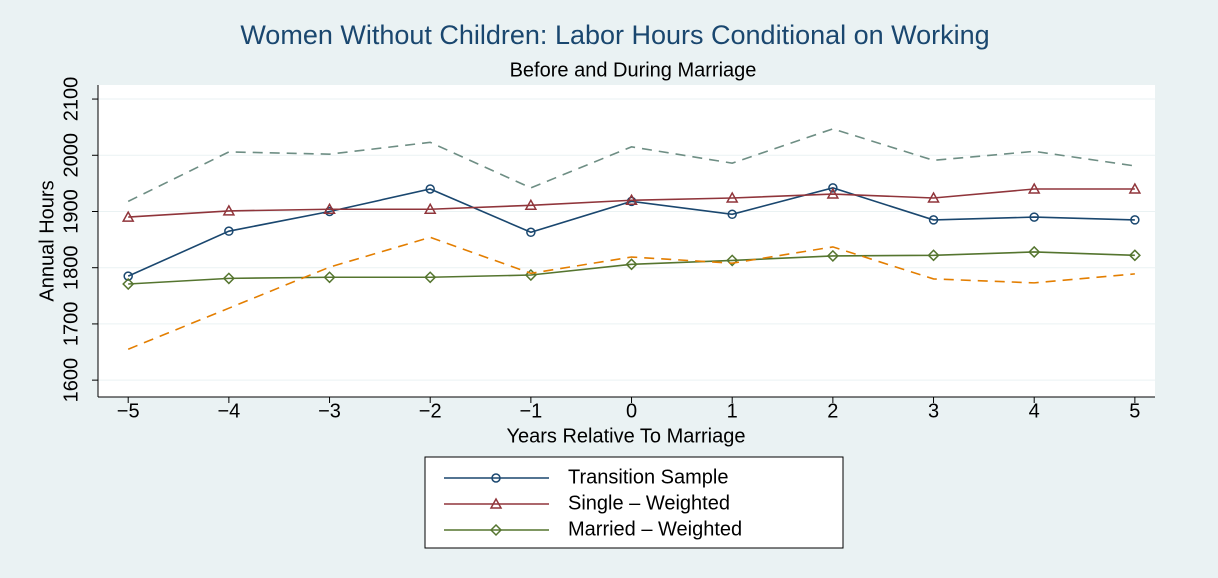 The image size is (1218, 578). Describe the element at coordinates (329, 411) in the screenshot. I see `x-tick-label: −3` at that location.